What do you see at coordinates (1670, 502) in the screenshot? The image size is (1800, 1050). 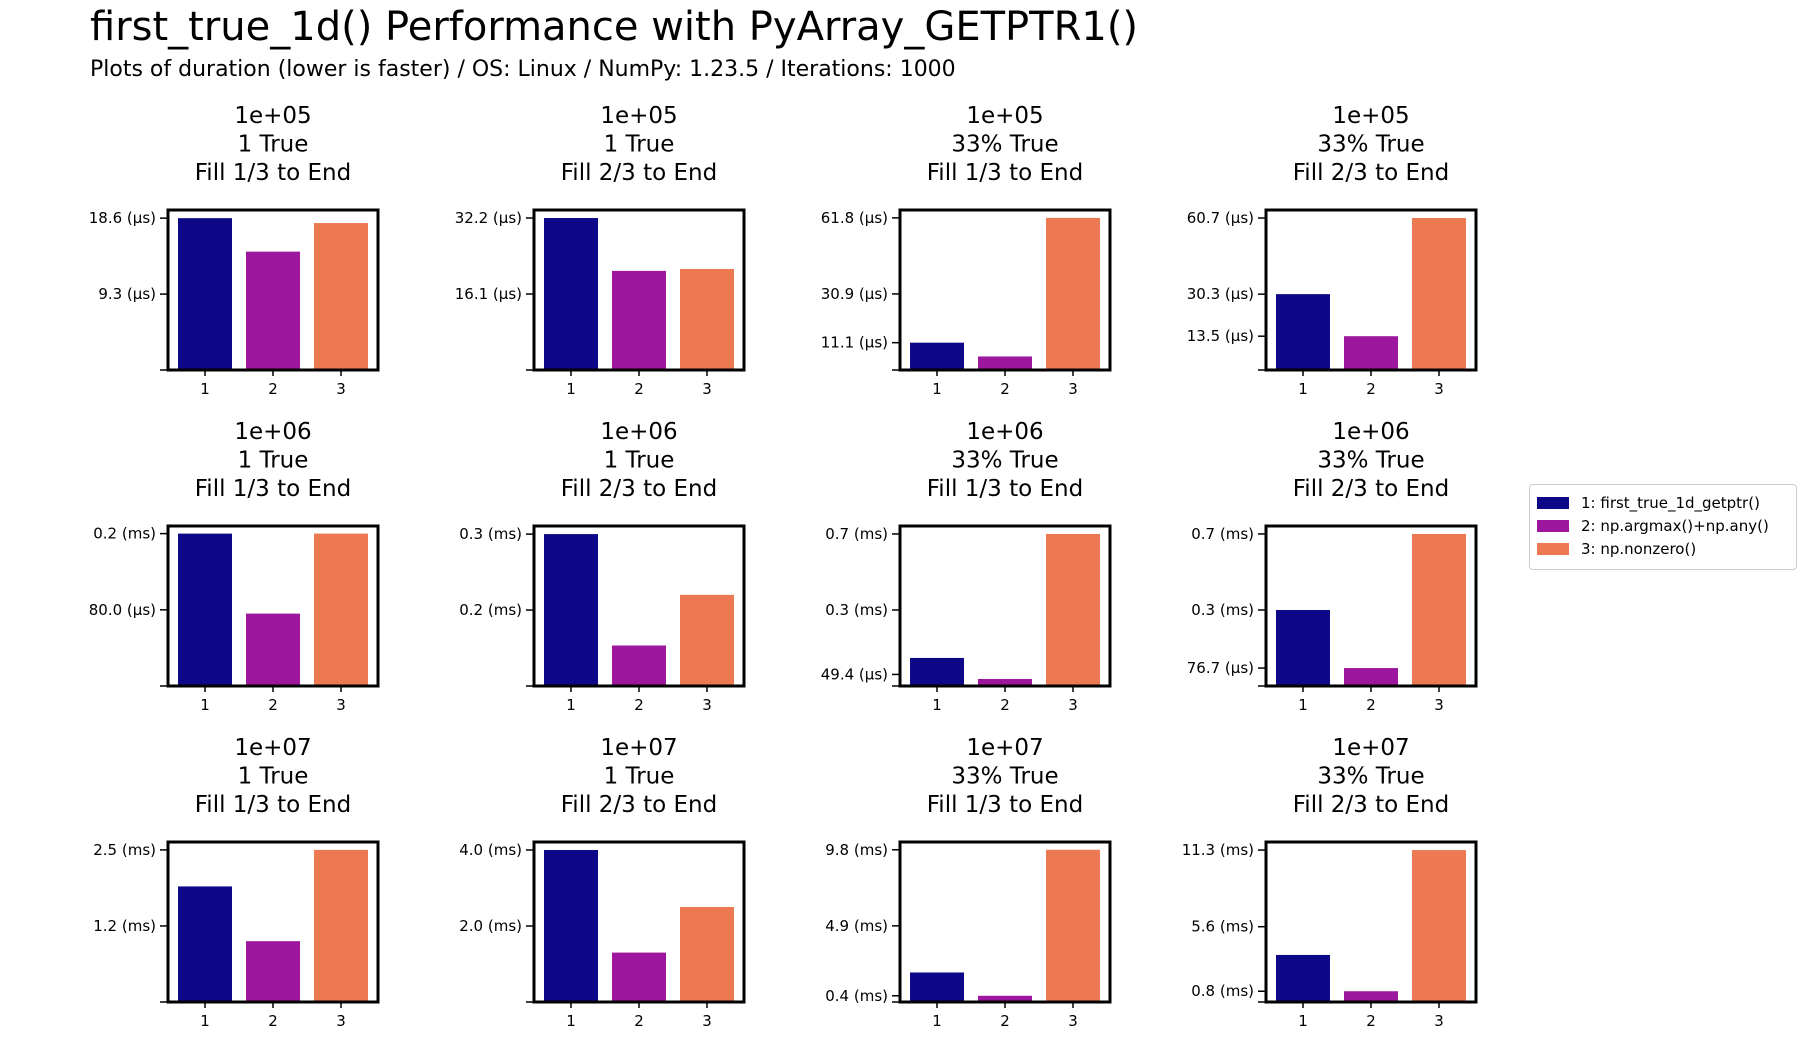 I see `legend-label: 1: first_true_1d_getptr()` at bounding box center [1670, 502].